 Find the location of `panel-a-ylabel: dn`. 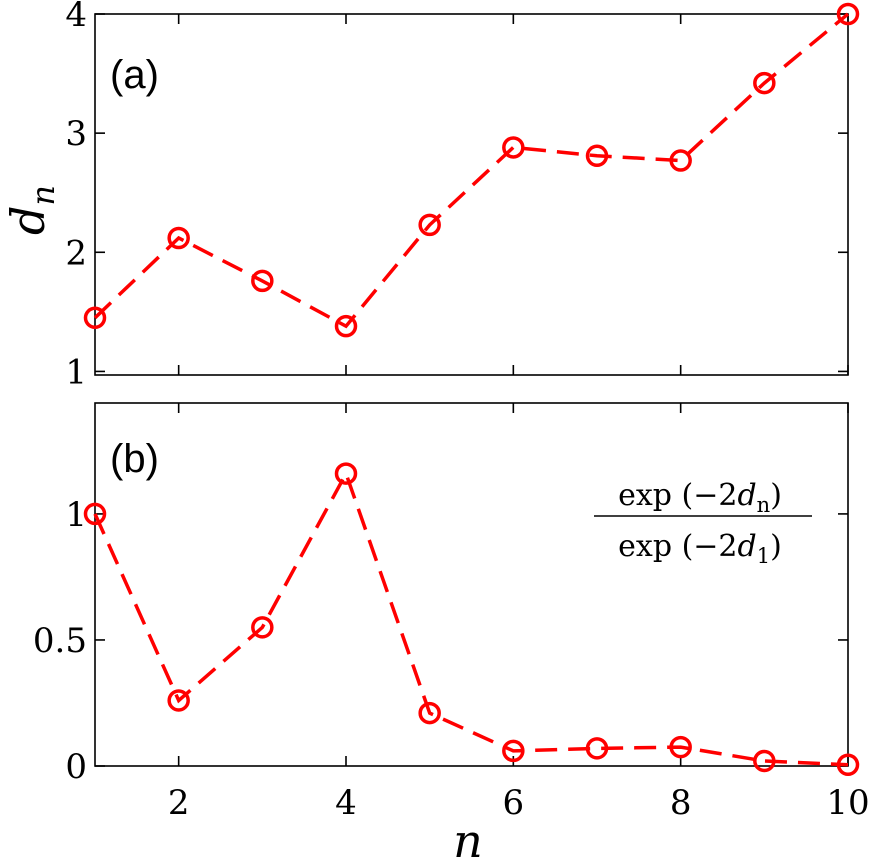

panel-a-ylabel: dn is located at coordinates (31, 210).